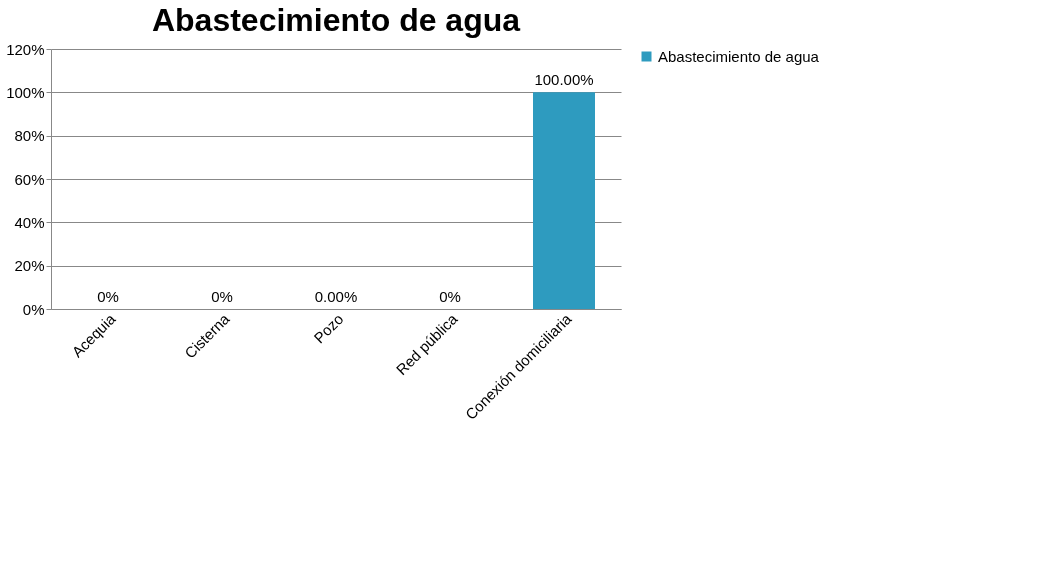  Describe the element at coordinates (564, 80) in the screenshot. I see `data-label: 100.00%` at that location.